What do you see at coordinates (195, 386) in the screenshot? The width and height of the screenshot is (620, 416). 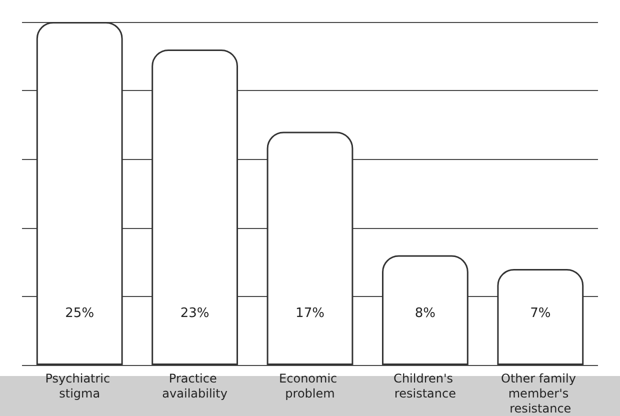 I see `x-tick-label: Practice availability` at bounding box center [195, 386].